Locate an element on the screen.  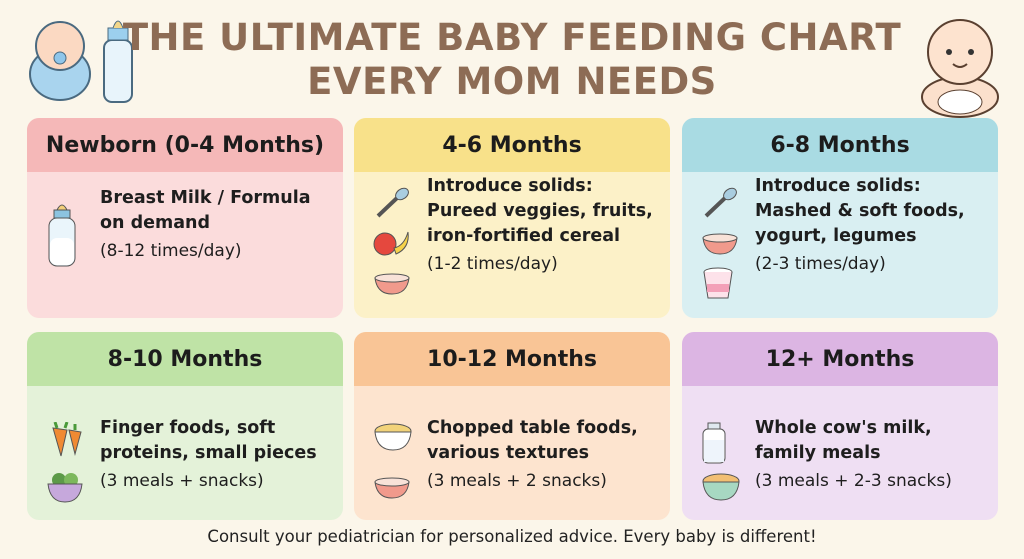
card-text-line: proteins, small pieces is located at coordinates (208, 453).